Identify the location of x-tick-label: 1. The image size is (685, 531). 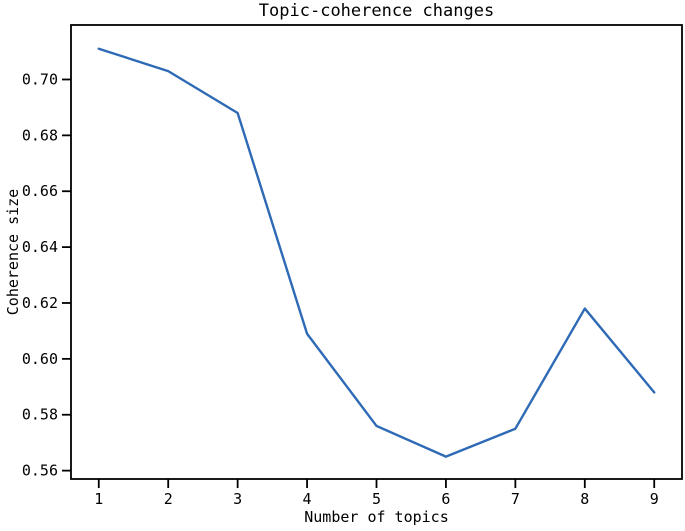
(98, 499).